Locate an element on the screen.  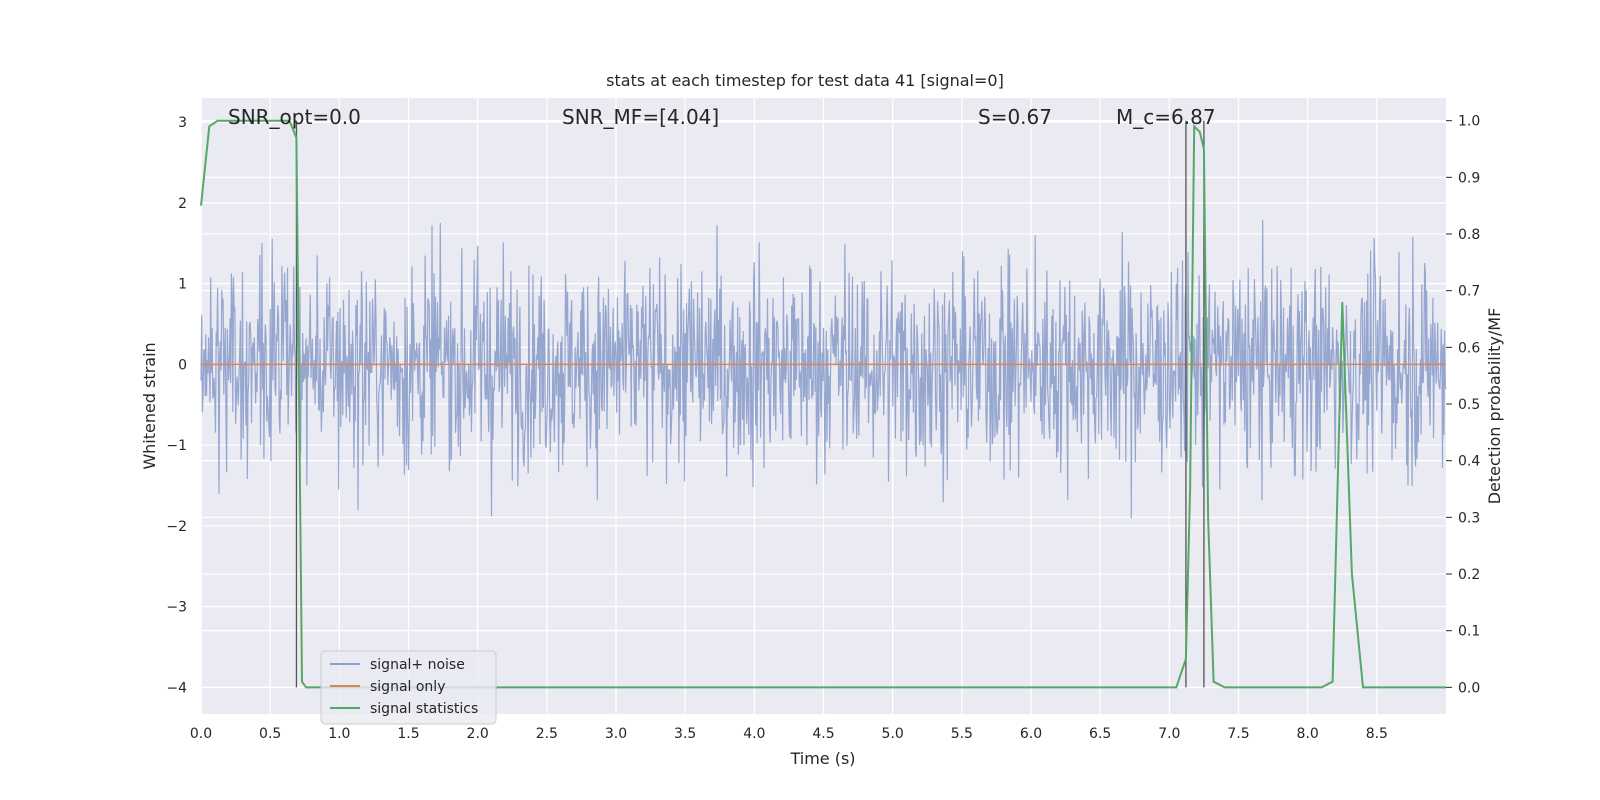
snr-opt-annotation: SNR_opt=0.0 is located at coordinates (294, 117).